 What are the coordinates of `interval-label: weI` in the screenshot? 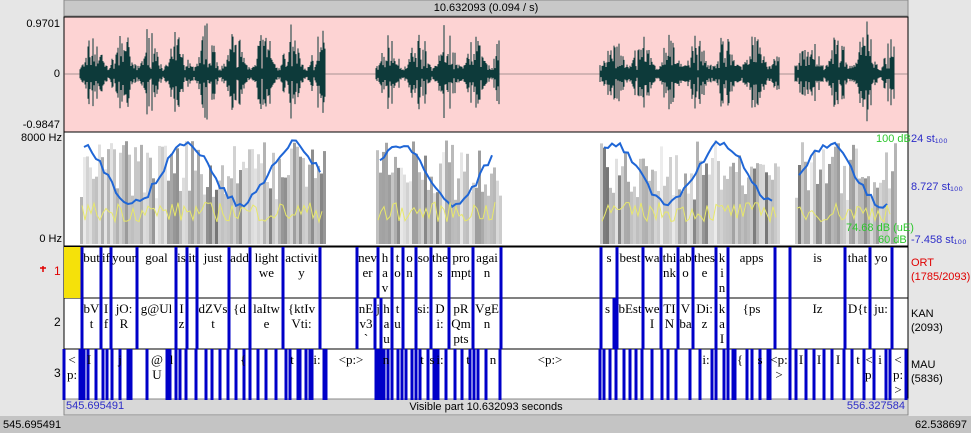 It's located at (652, 316).